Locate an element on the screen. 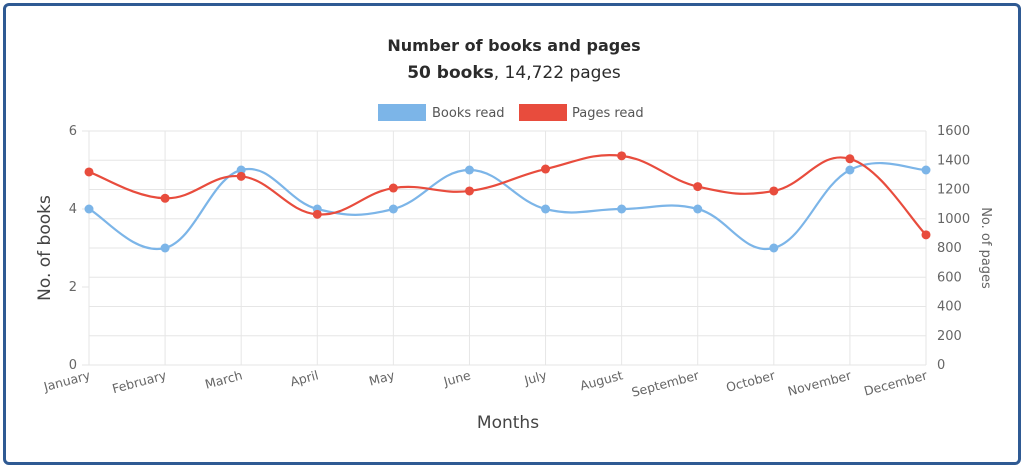  right-tick-label: 200 is located at coordinates (949, 336).